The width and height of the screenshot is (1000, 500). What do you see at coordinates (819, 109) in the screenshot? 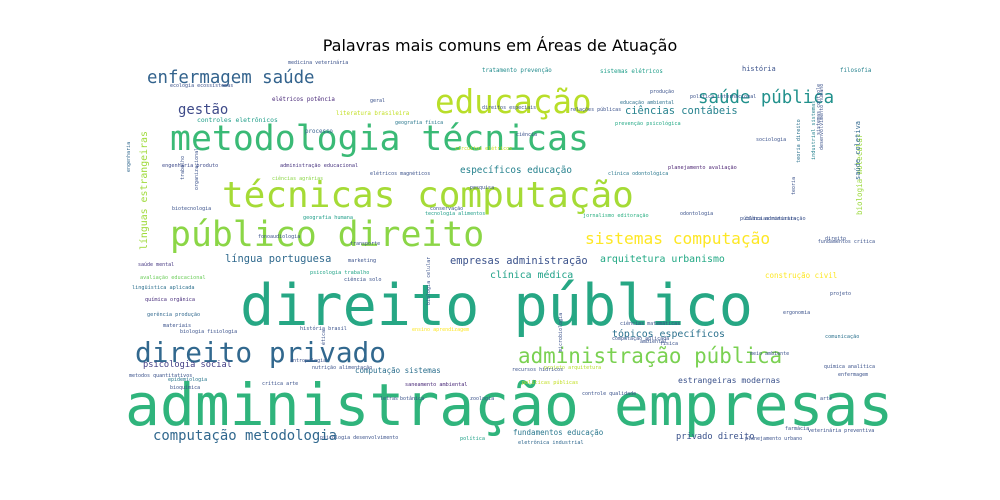
I see `word-sistemas-controle: sistemas controle` at bounding box center [819, 109].